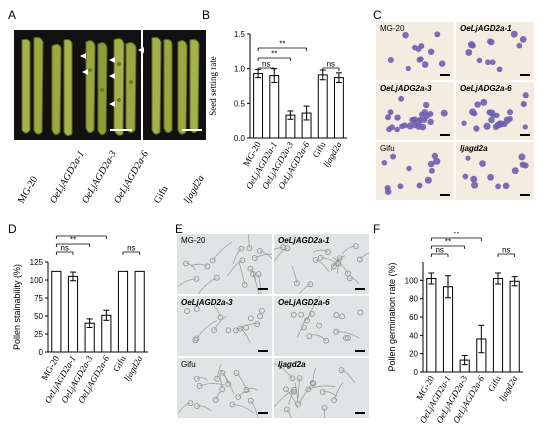 The image size is (550, 437). What do you see at coordinates (315, 390) in the screenshot?
I see `micrograph-image` at bounding box center [315, 390].